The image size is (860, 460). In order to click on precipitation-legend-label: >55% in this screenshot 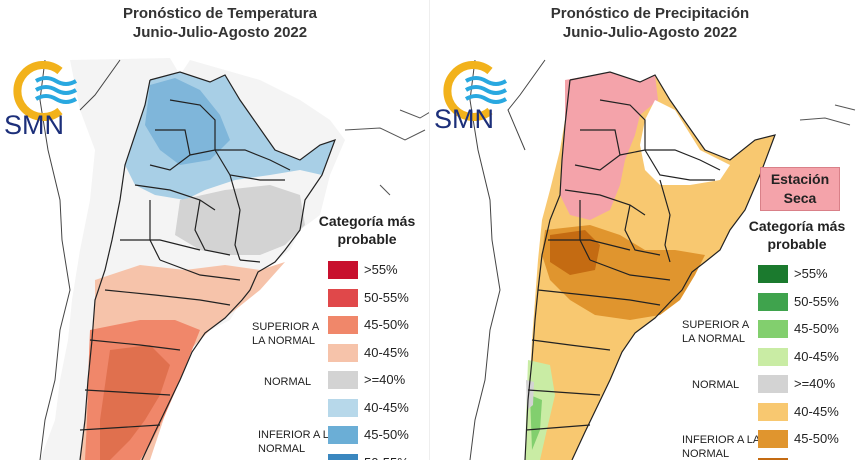, I will do `click(811, 273)`.